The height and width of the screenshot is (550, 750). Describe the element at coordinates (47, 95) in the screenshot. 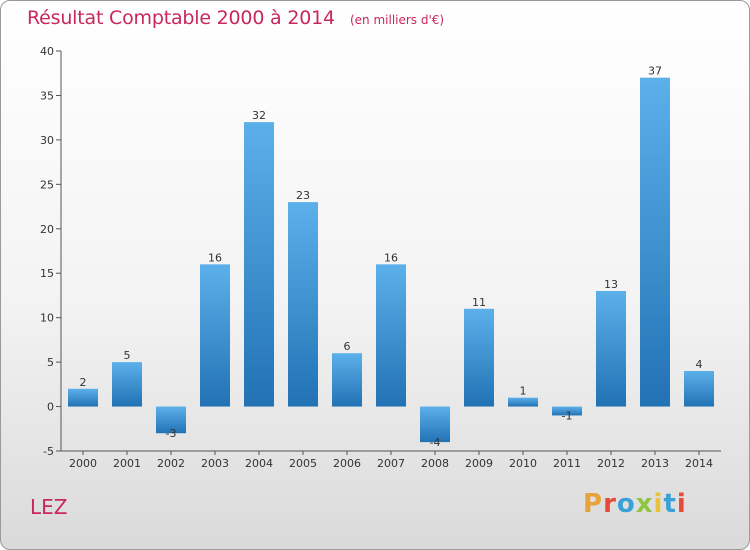

I see `y-tick-label: 35` at that location.